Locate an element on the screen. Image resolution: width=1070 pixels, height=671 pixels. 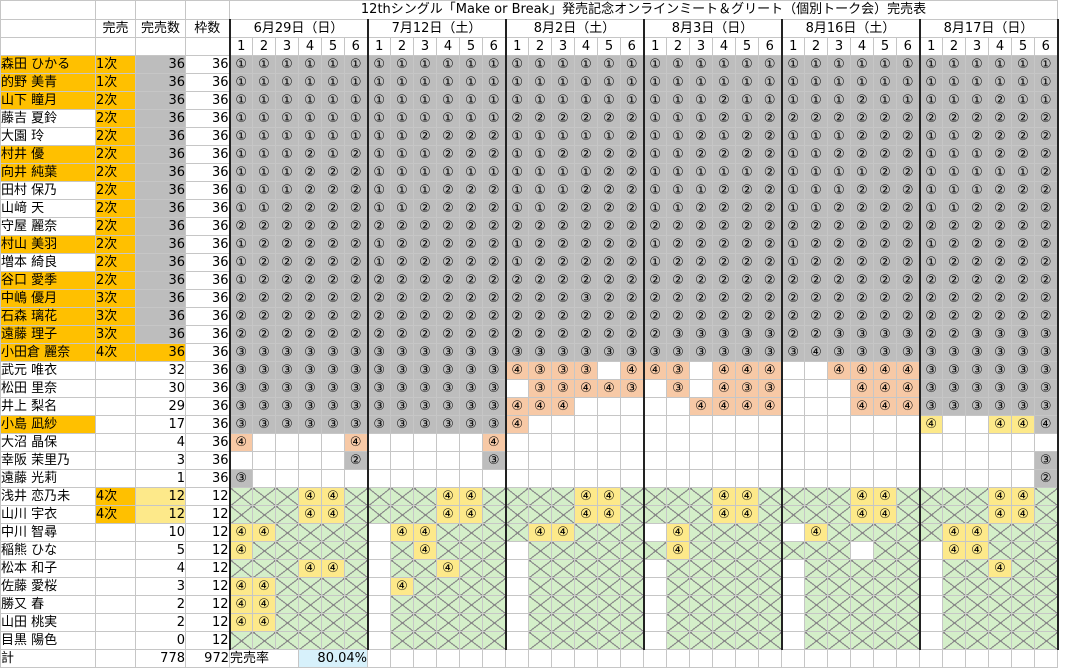
member-name: 小島 凪紗 is located at coordinates (48, 424).